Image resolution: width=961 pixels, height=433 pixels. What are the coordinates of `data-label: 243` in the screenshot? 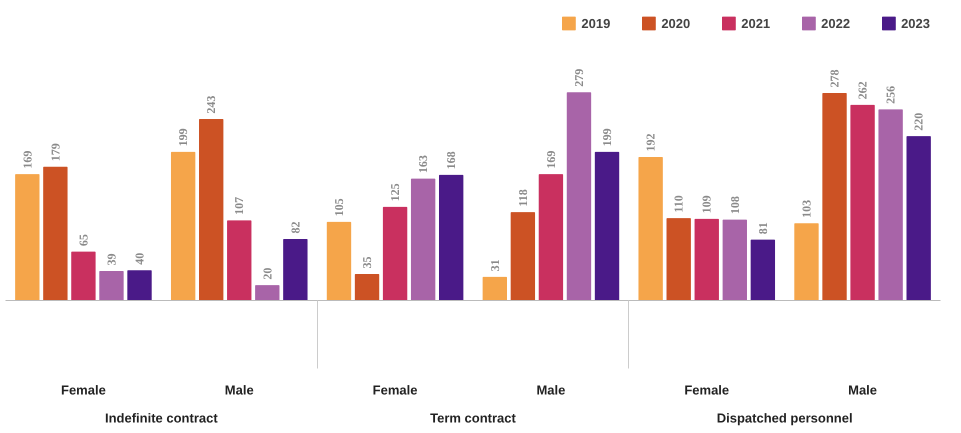 It's located at (211, 105).